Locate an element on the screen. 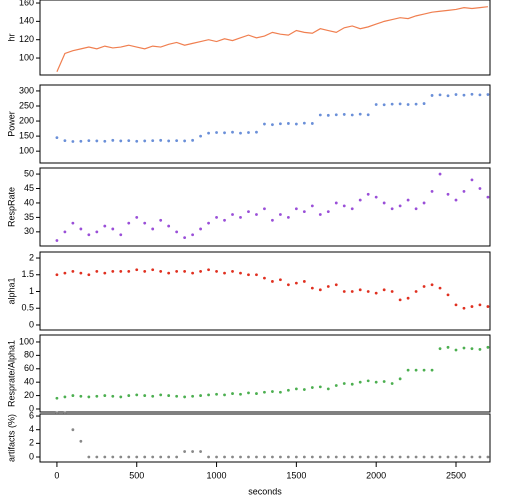 This screenshot has height=499, width=509. x-tick-label: 500 is located at coordinates (136, 475).